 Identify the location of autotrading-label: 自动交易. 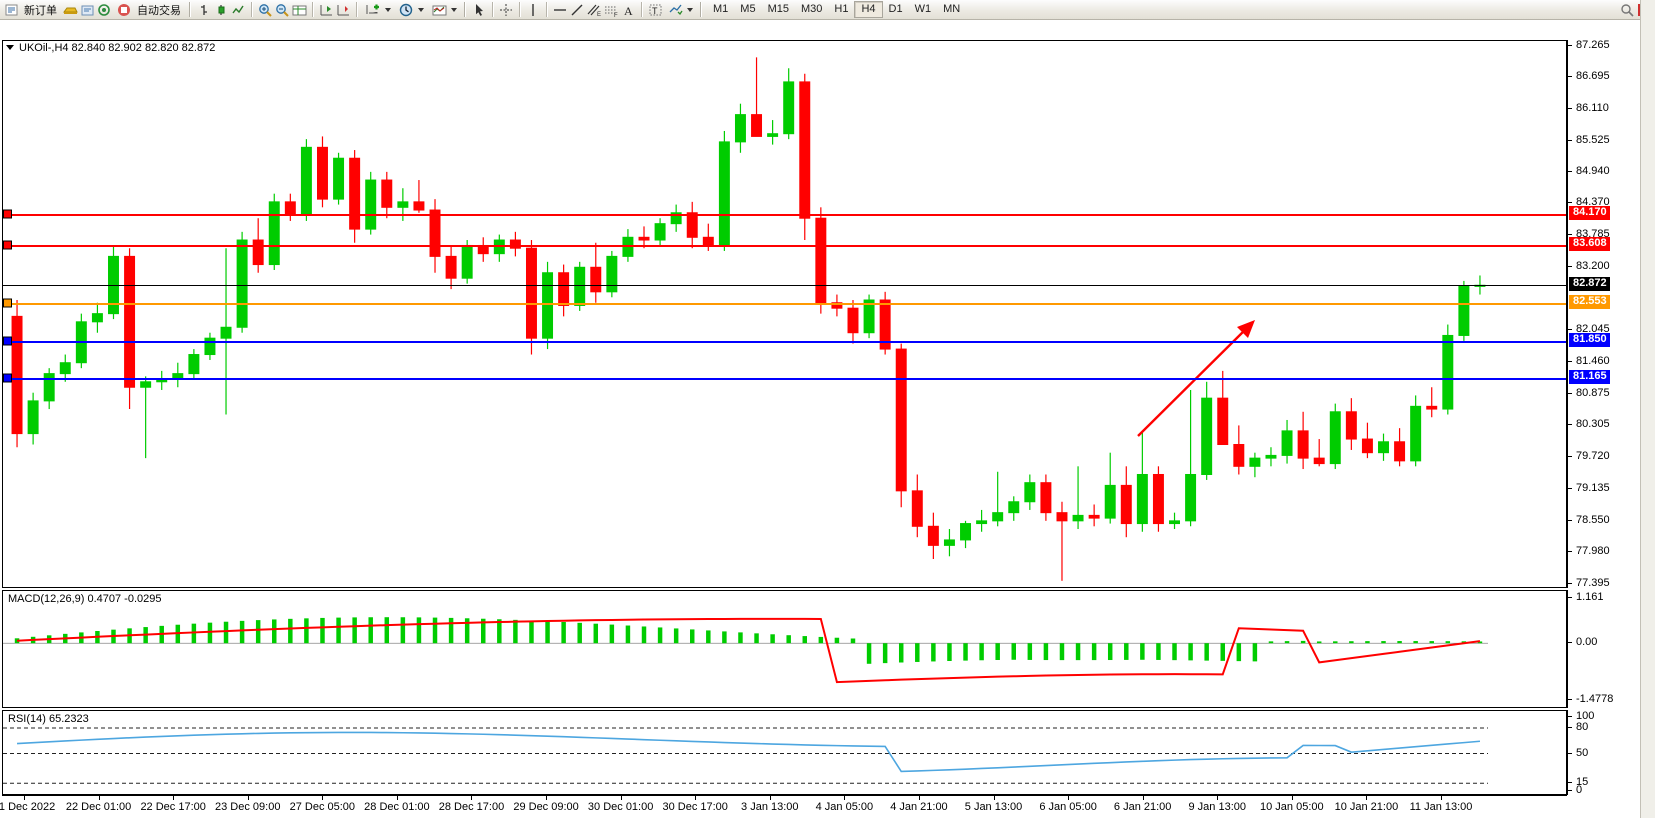
(159, 10).